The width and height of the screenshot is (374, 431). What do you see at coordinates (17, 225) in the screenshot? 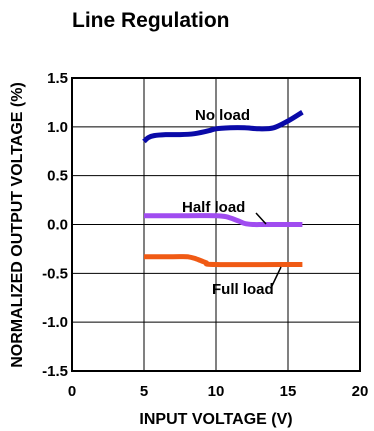
I see `y-axis-title: NORMALIZED OUTPUT VOLTAGE (%)` at bounding box center [17, 225].